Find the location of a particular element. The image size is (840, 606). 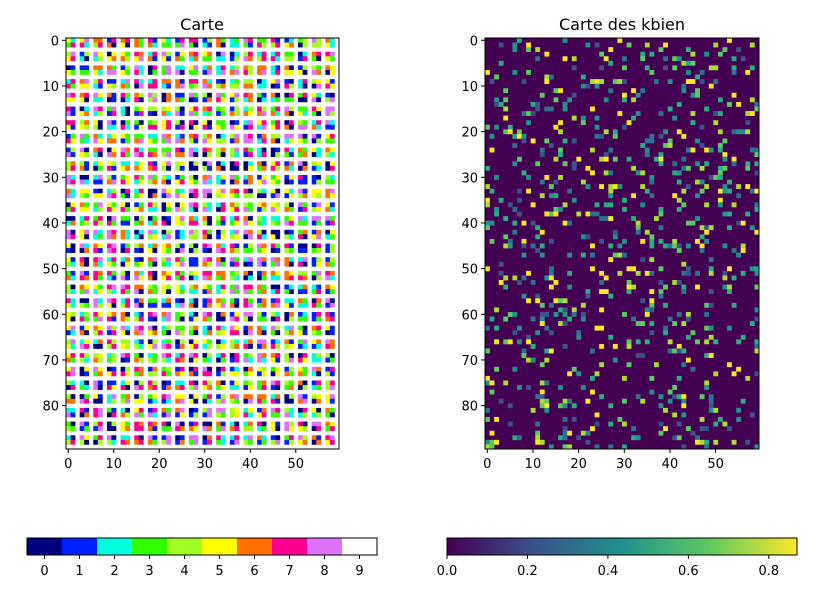

kbien-ytick-label: 10 is located at coordinates (469, 87).